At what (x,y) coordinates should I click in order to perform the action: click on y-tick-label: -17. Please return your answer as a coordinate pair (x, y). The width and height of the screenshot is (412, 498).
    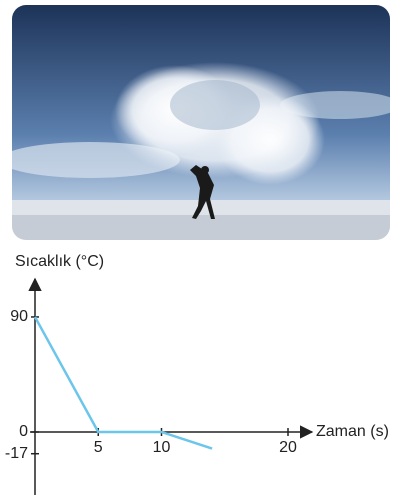
    Looking at the image, I should click on (16, 453).